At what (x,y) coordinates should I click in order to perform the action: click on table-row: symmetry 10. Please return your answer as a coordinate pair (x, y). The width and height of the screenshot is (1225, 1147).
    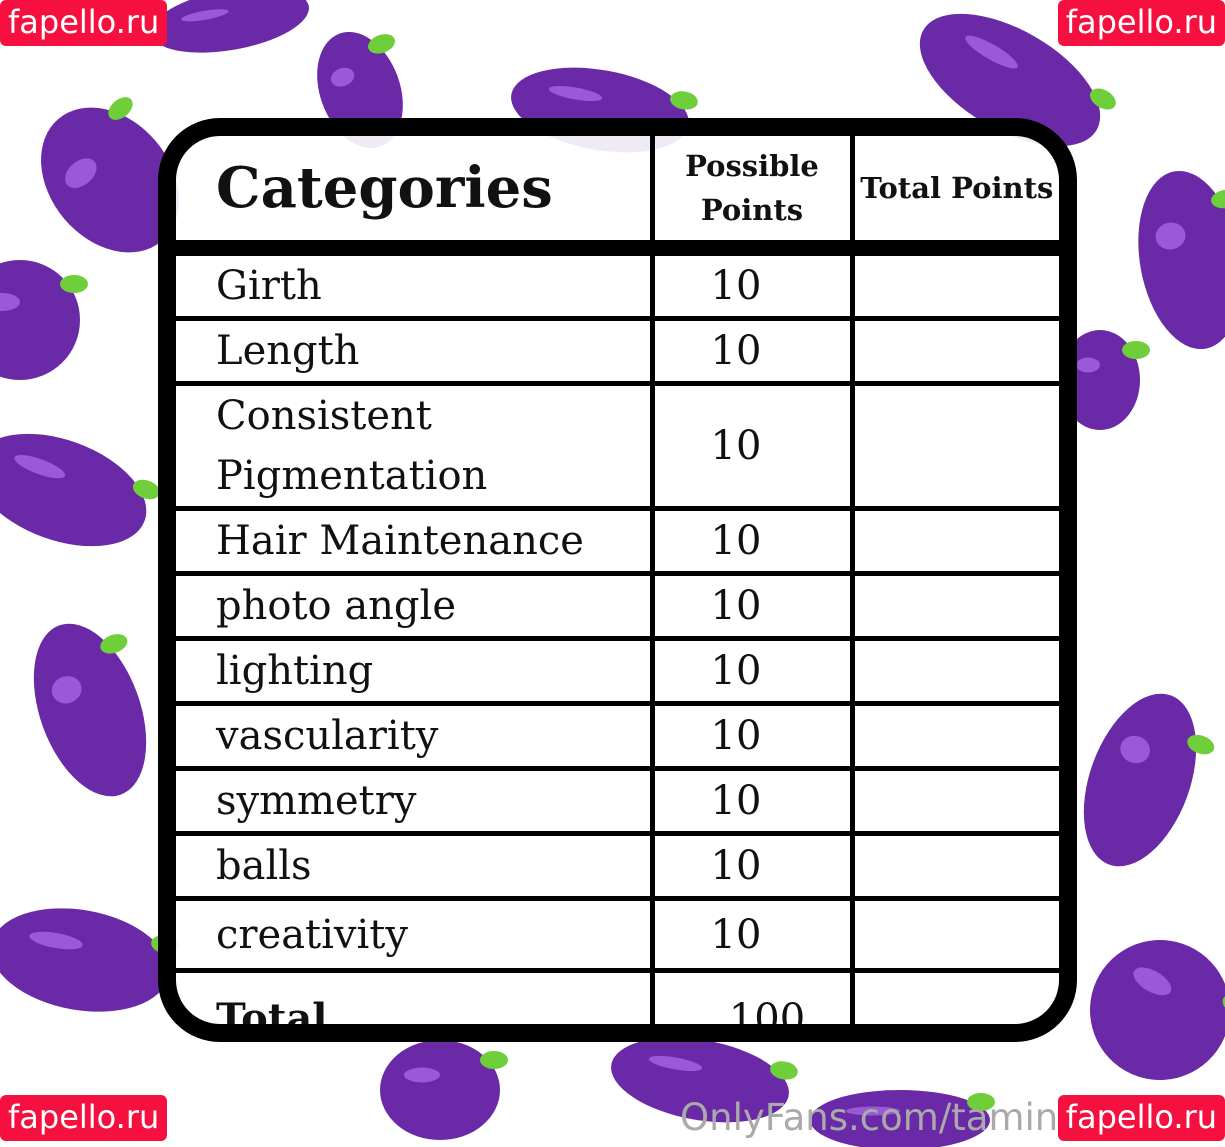
    Looking at the image, I should click on (617, 801).